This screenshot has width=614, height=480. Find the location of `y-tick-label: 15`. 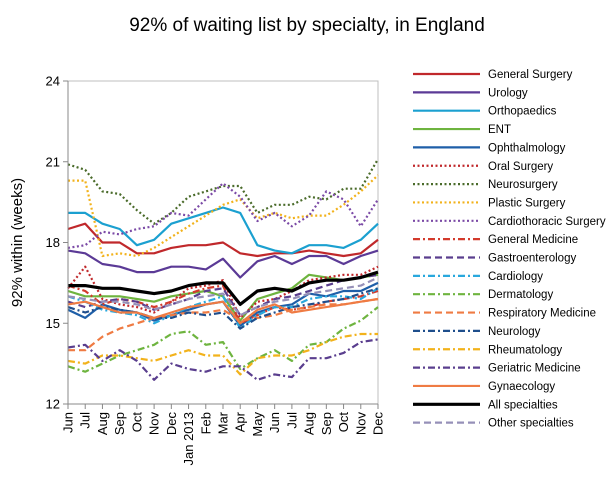

y-tick-label: 15 is located at coordinates (53, 323).